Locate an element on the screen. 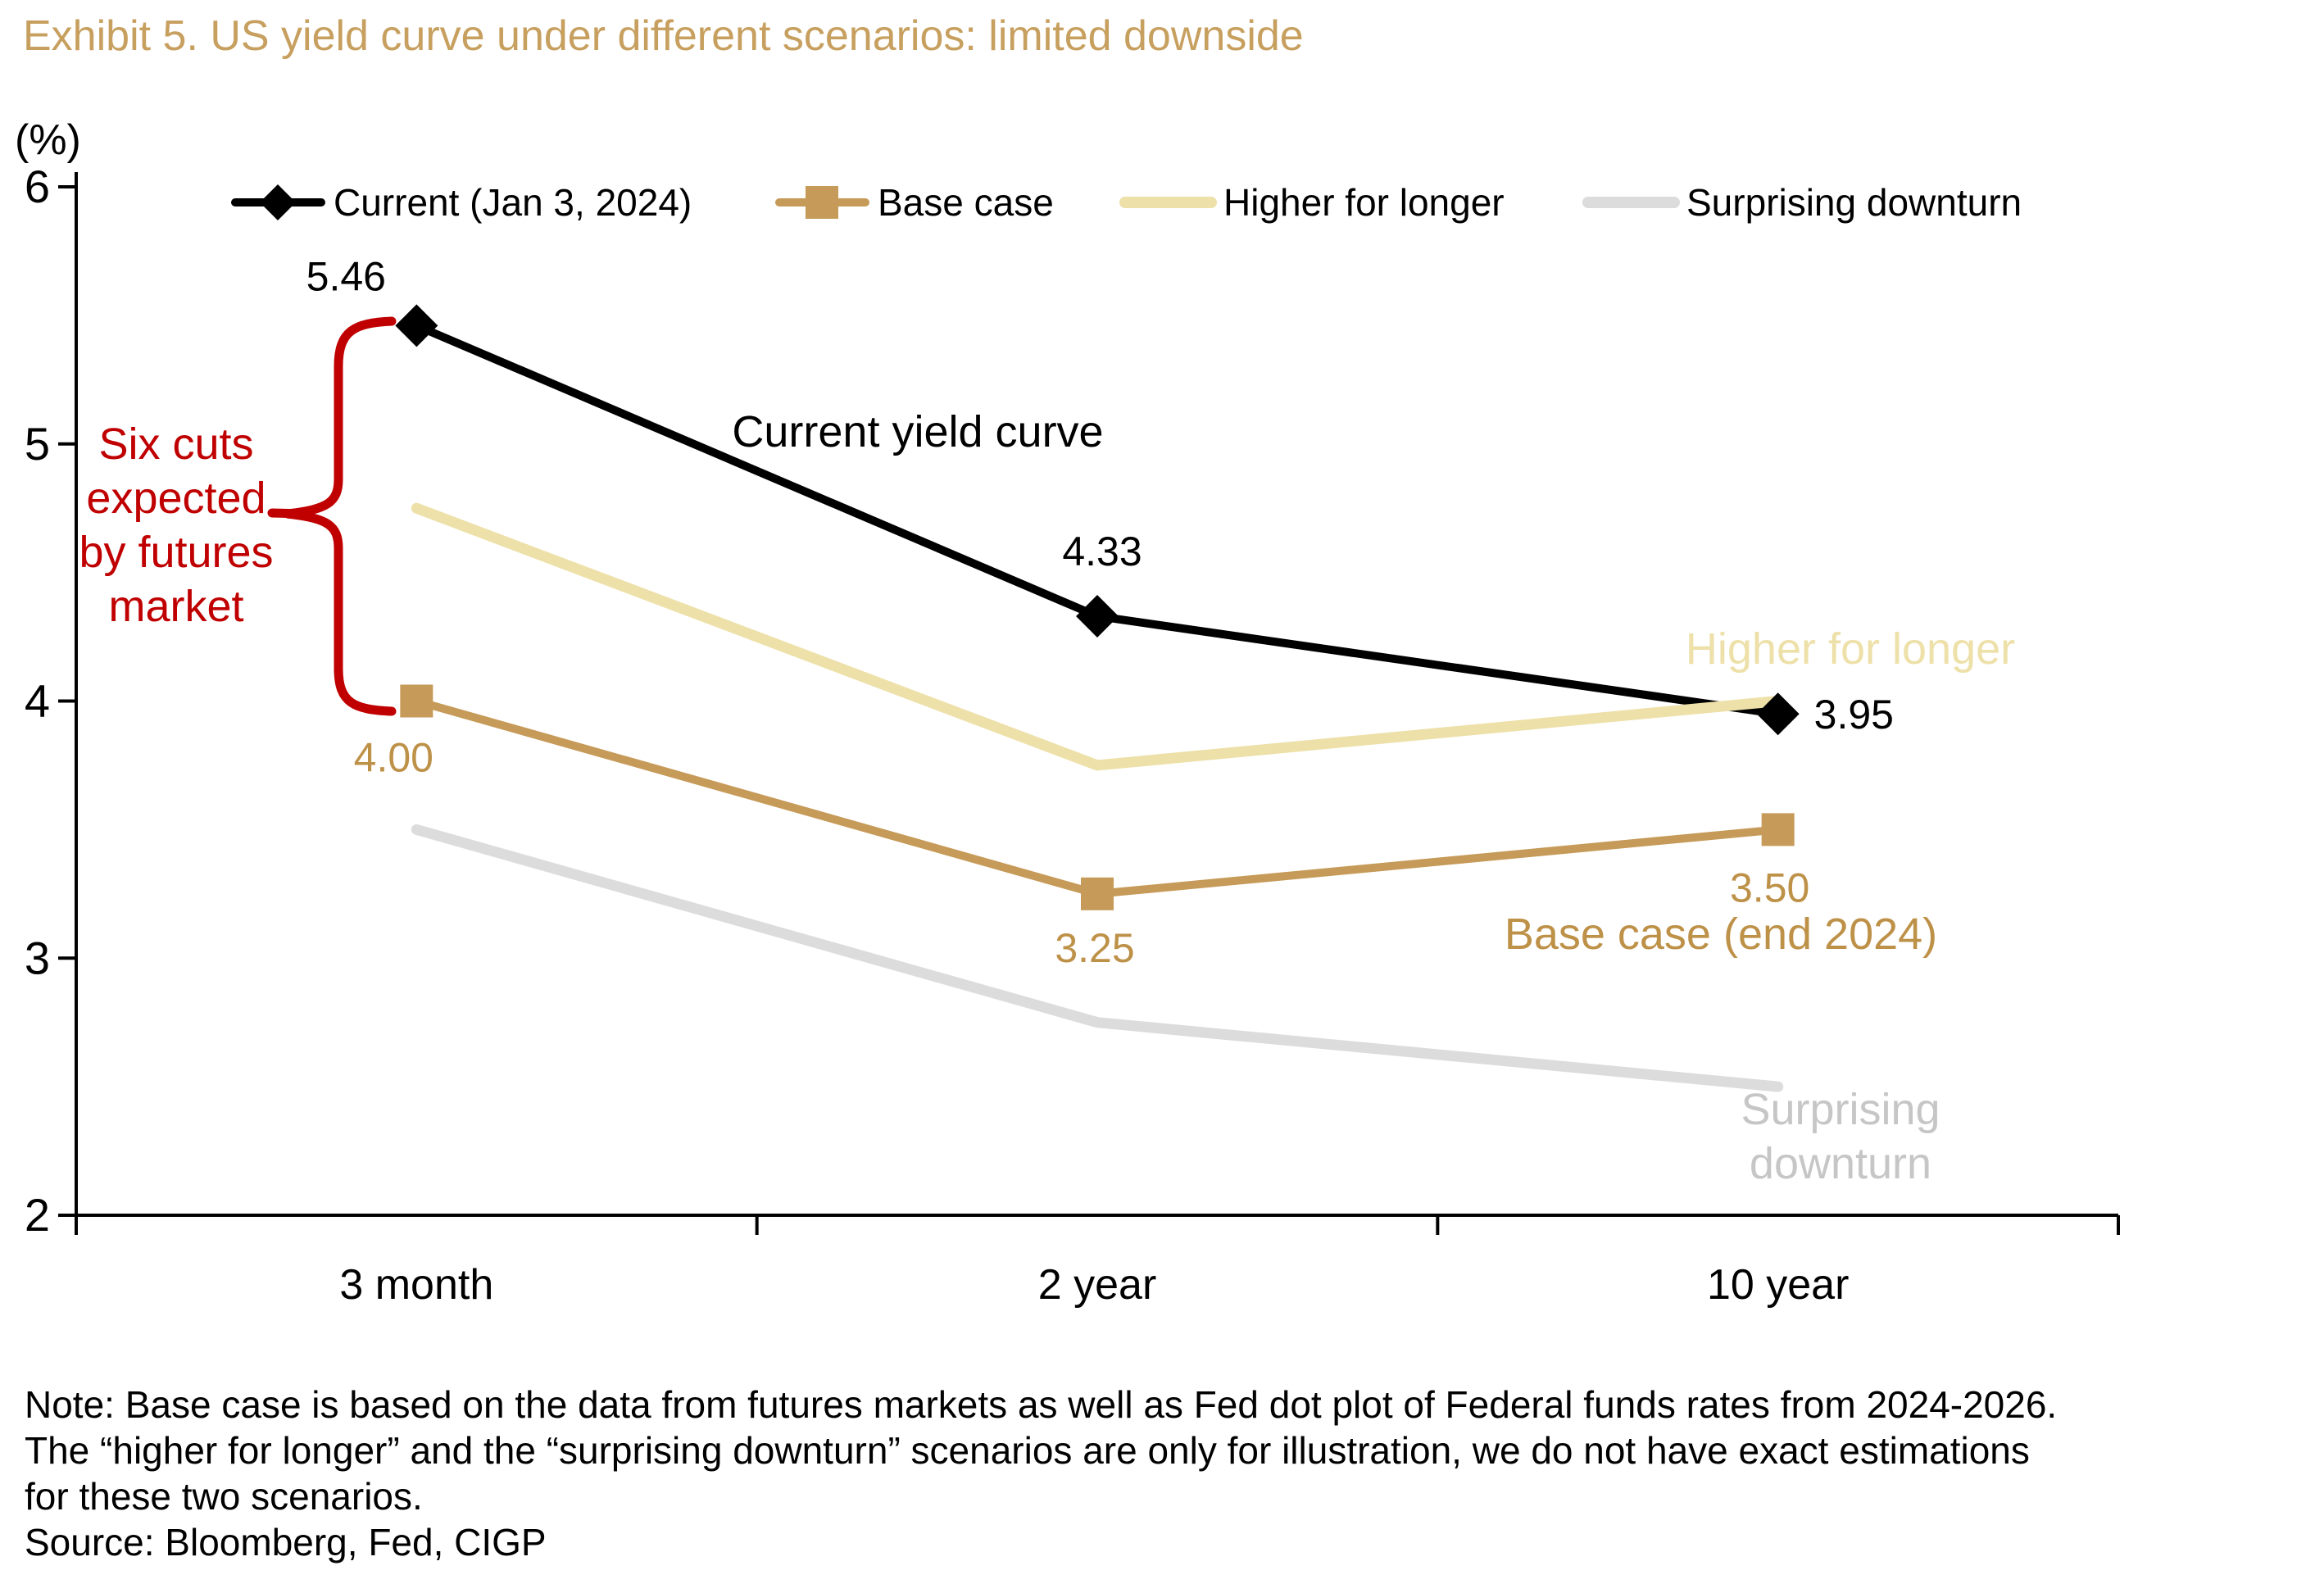  series-line-current-jan-3-2024- is located at coordinates (1097, 520).